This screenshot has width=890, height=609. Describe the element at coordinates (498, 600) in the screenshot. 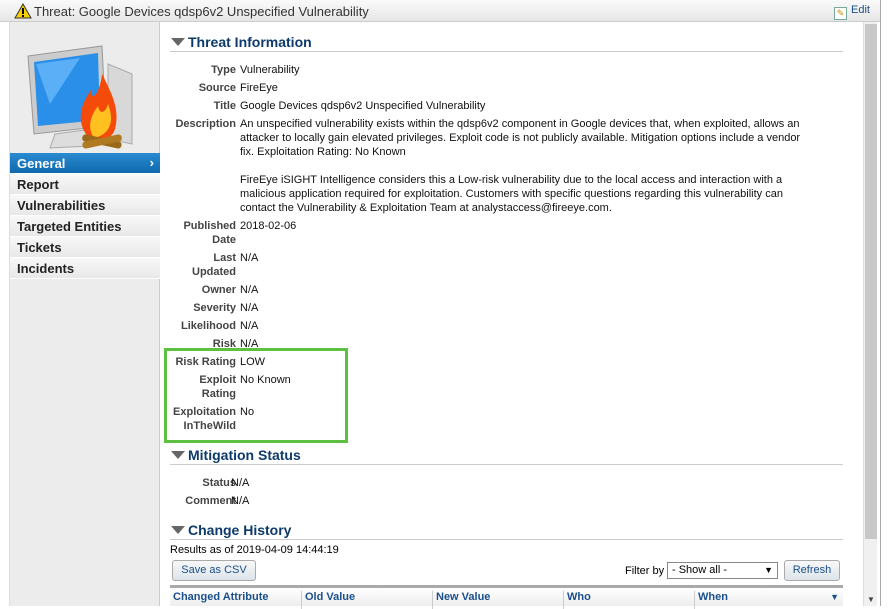

I see `column-new-value: New Value` at that location.